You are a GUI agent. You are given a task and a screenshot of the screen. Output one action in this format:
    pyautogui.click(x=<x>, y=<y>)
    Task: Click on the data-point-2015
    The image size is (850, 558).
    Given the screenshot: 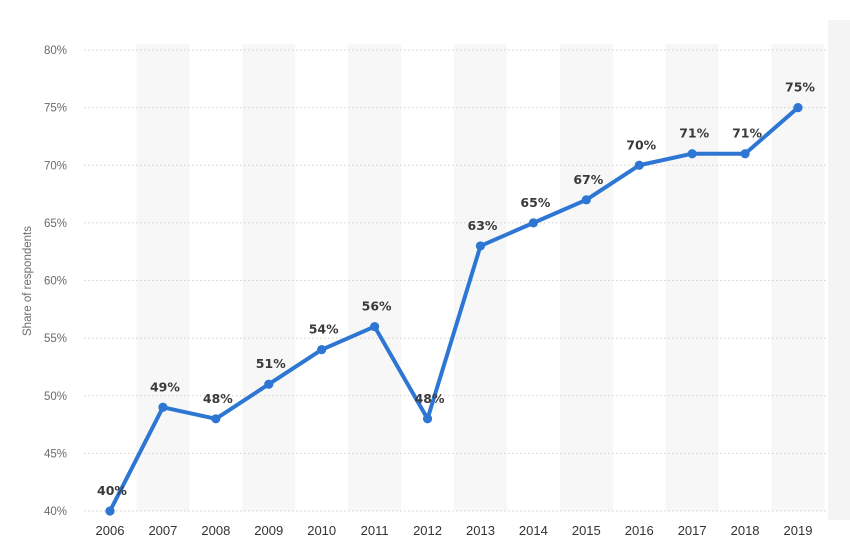 What is the action you would take?
    pyautogui.click(x=586, y=200)
    